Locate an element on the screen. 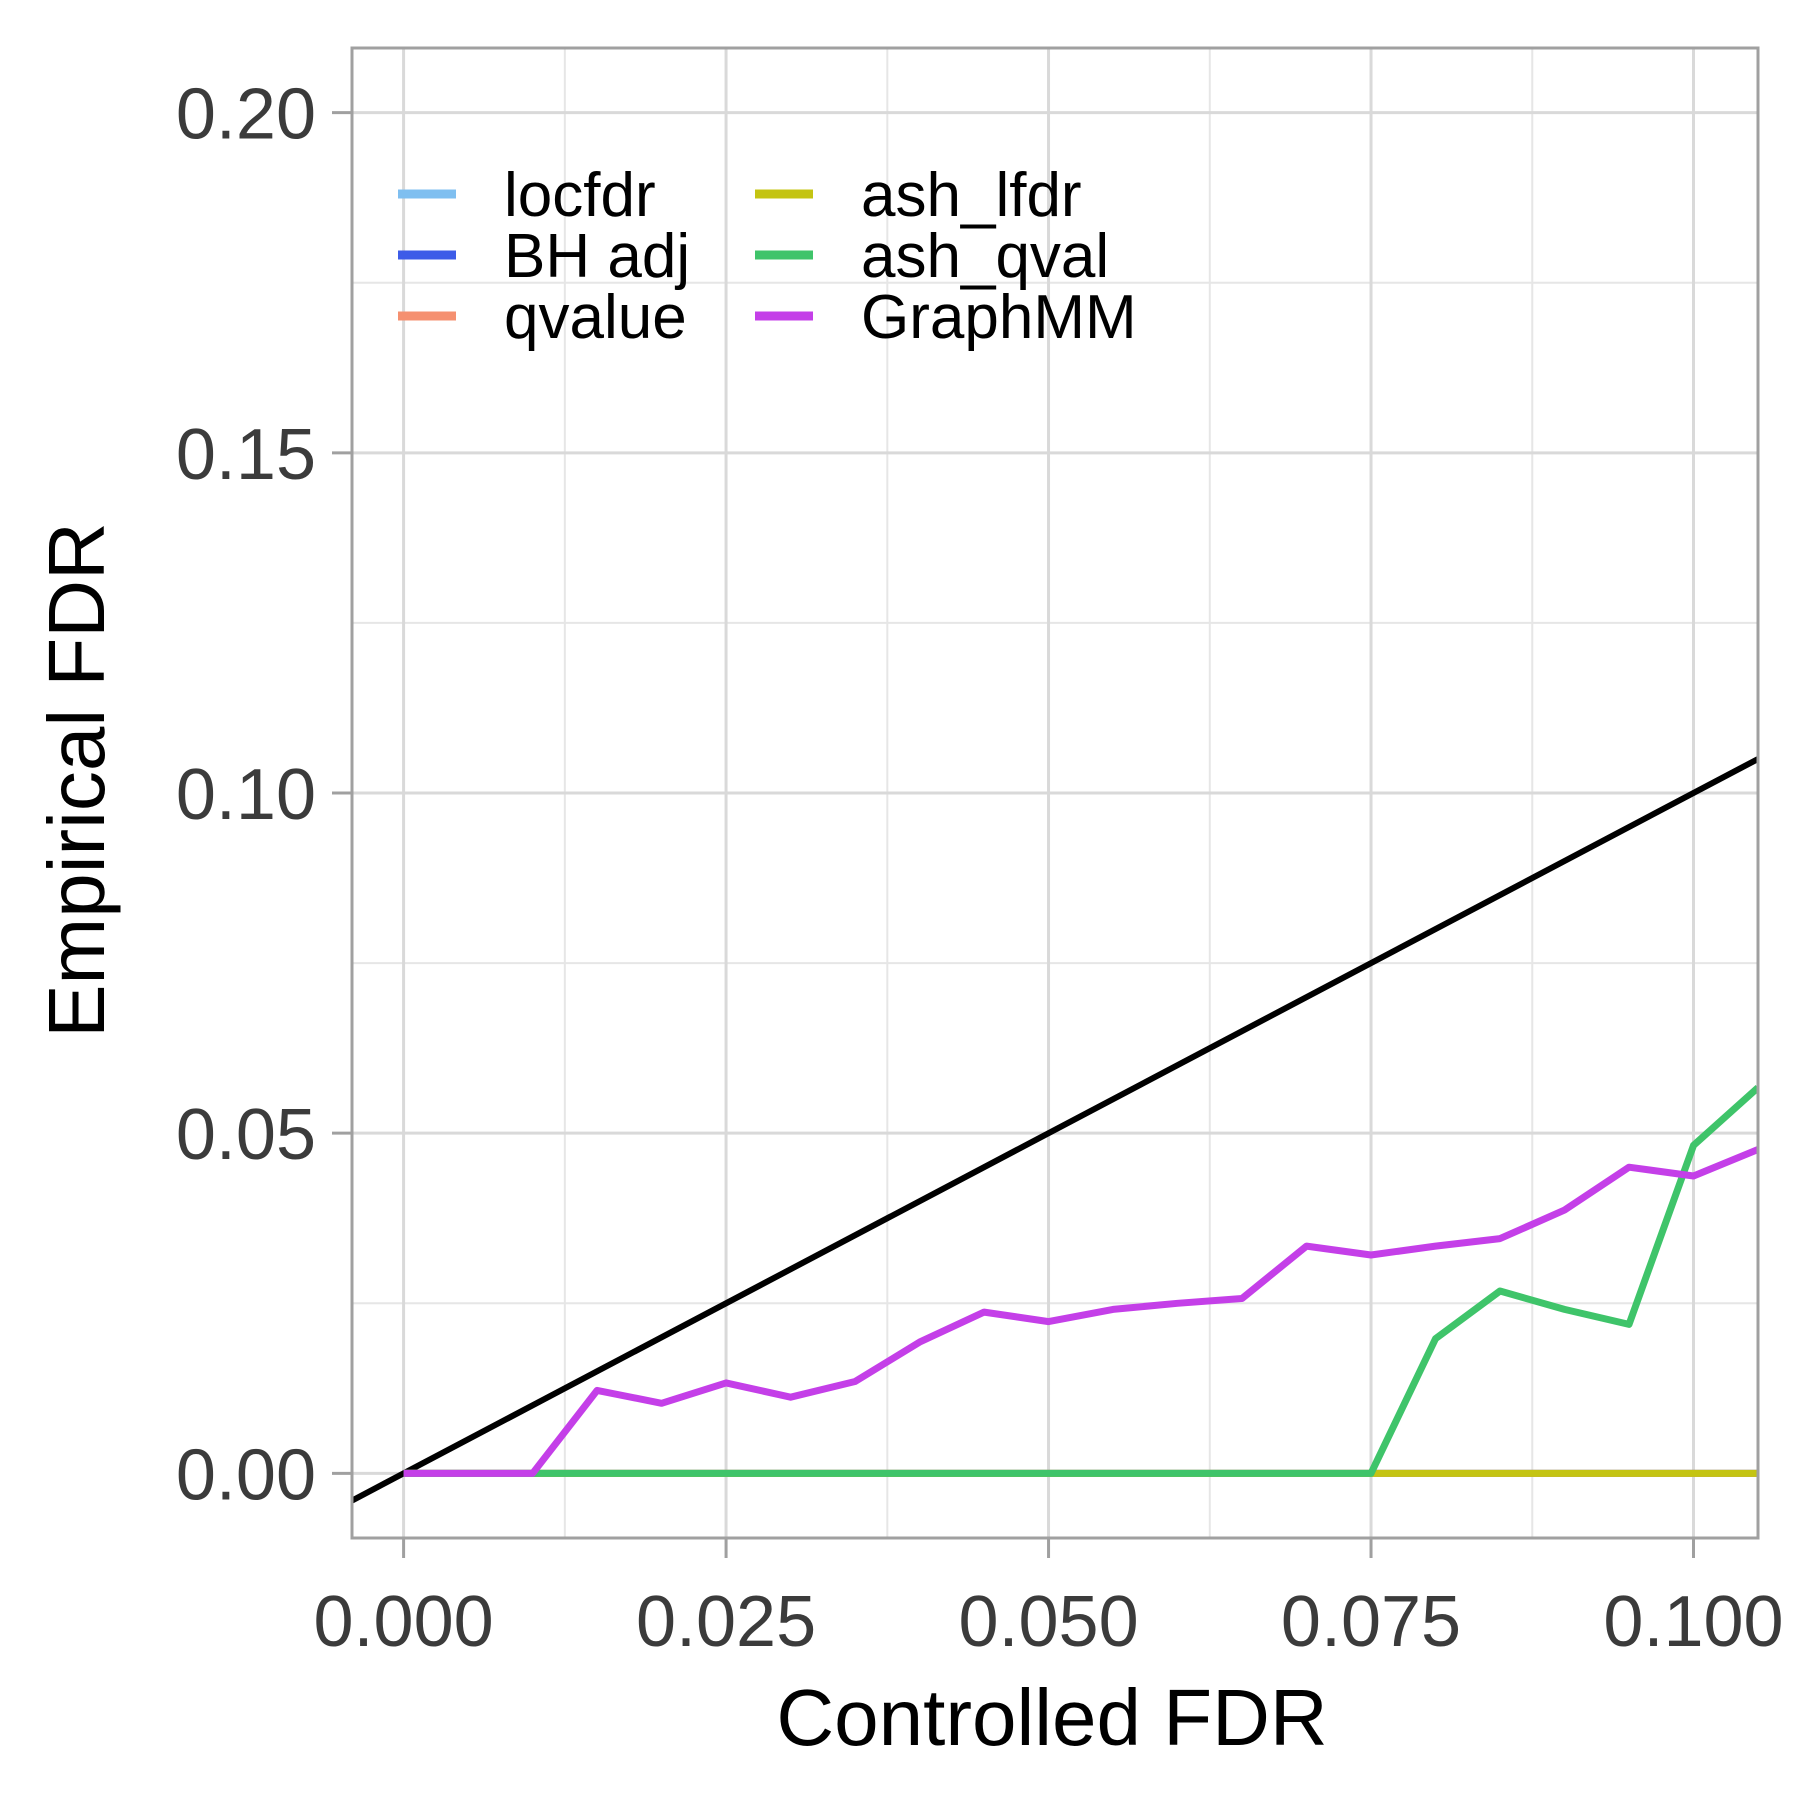 This screenshot has width=1800, height=1800. y-tick-label: 0.05 is located at coordinates (246, 1135).